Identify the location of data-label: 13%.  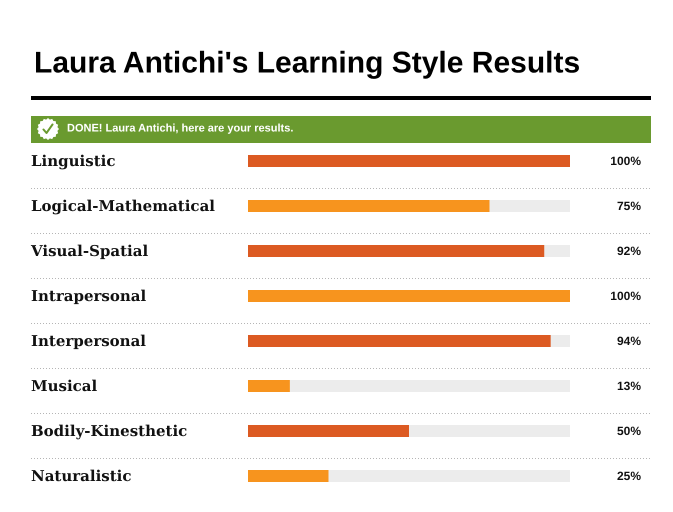
(629, 386).